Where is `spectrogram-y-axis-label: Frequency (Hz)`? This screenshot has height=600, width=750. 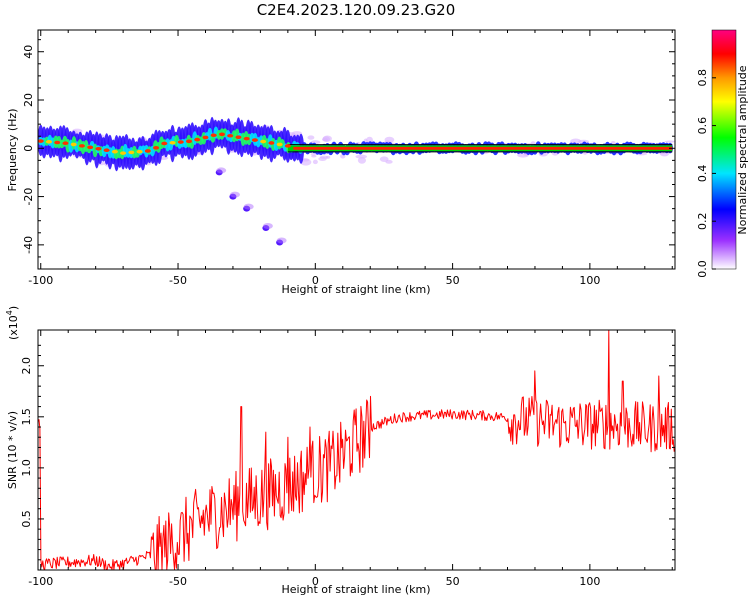
spectrogram-y-axis-label: Frequency (Hz) is located at coordinates (12, 150).